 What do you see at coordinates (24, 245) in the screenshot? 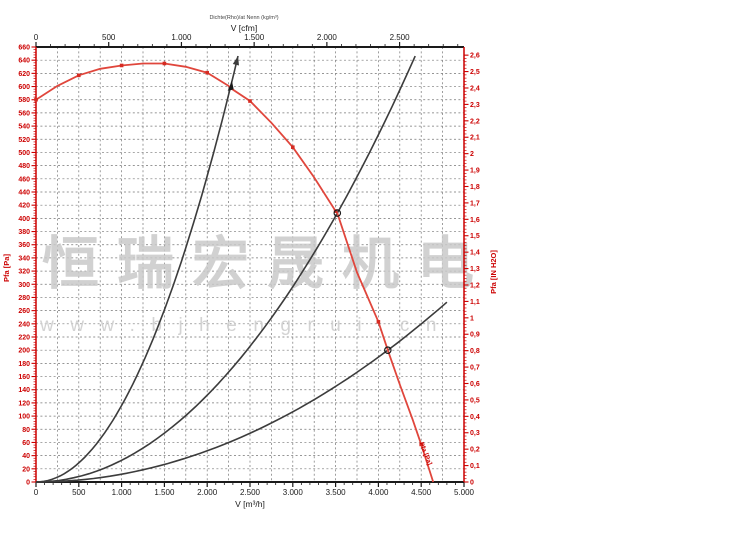
I see `left-axis-tick-label: 360` at bounding box center [24, 245].